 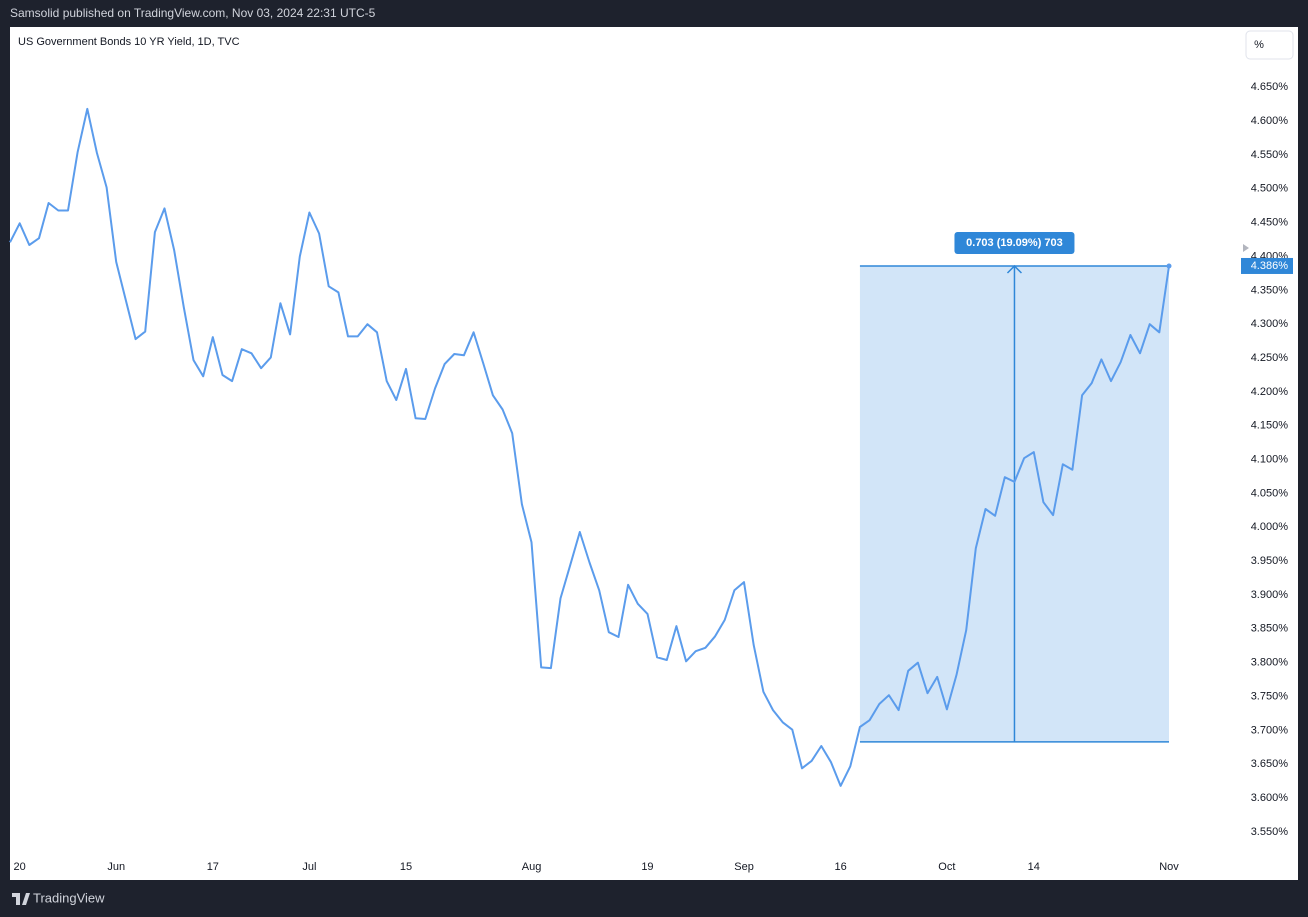 I want to click on x-tick-label: Jun, so click(x=116, y=867).